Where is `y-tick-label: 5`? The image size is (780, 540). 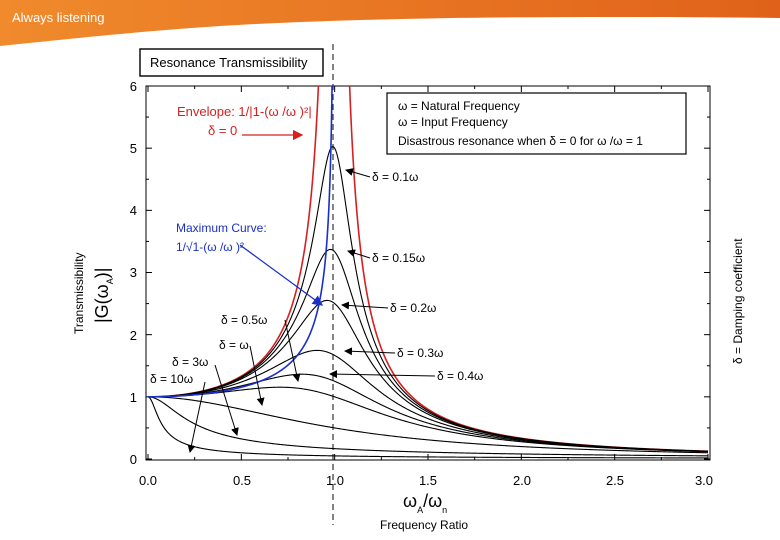 y-tick-label: 5 is located at coordinates (133, 148).